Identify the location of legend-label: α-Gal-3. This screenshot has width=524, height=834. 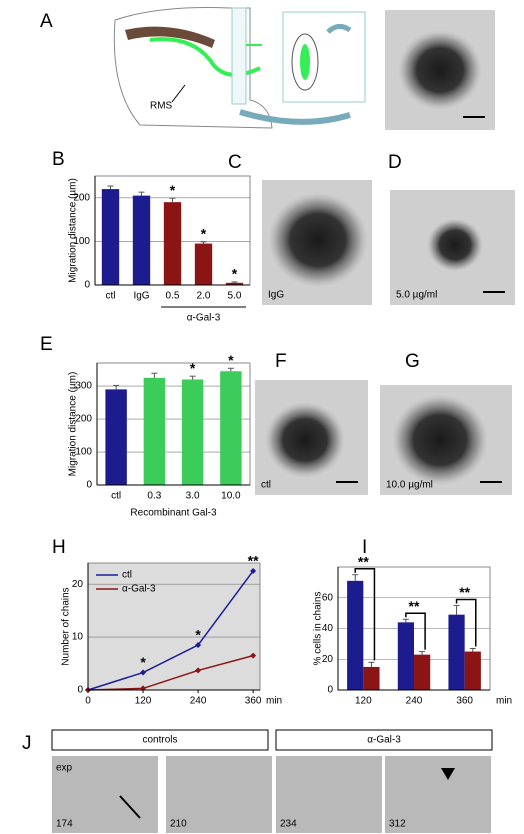
(139, 589).